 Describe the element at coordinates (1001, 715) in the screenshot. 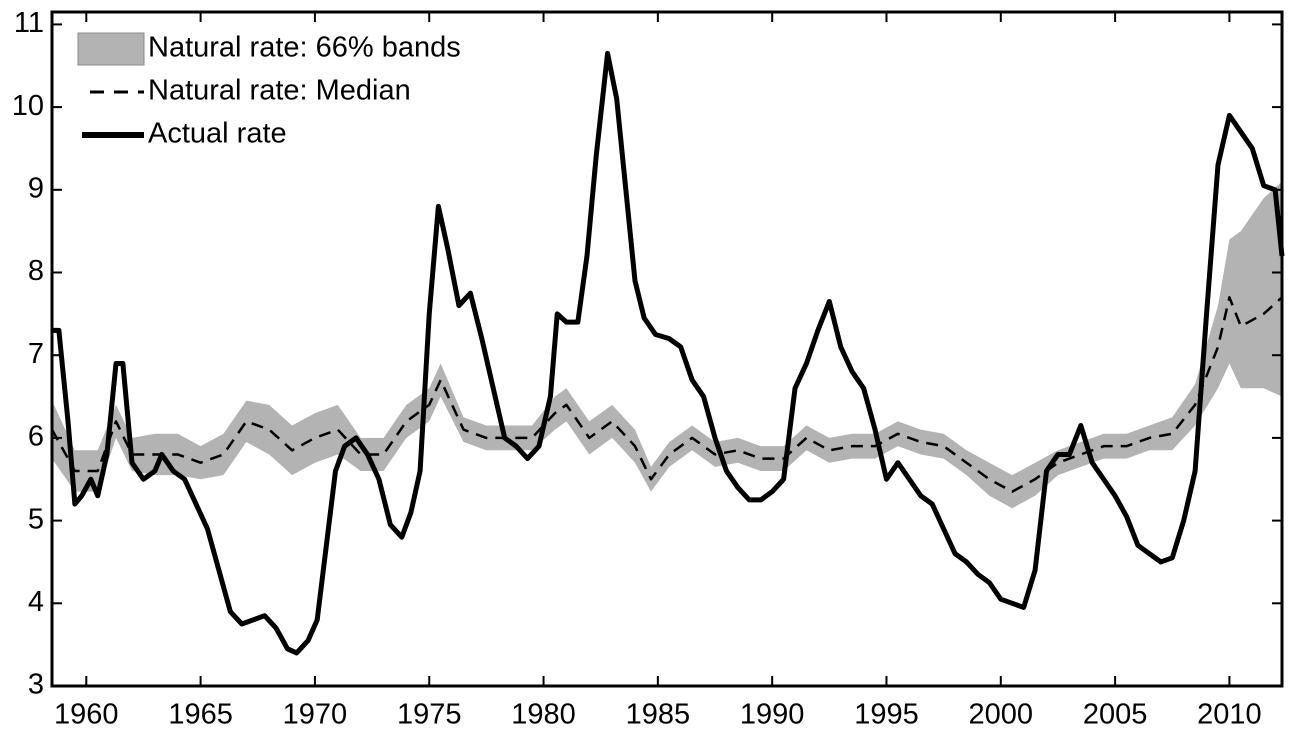

I see `x-tick-label: 2000` at that location.